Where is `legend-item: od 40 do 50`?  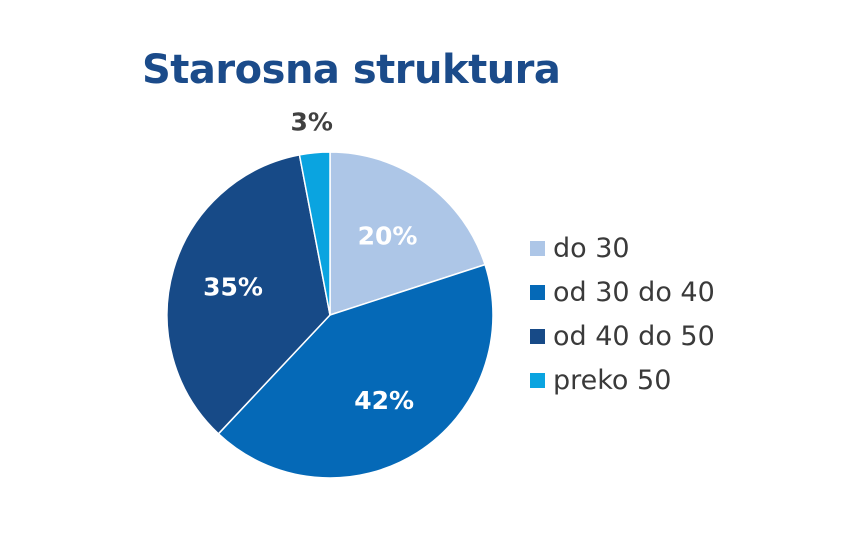
legend-item: od 40 do 50 is located at coordinates (622, 336).